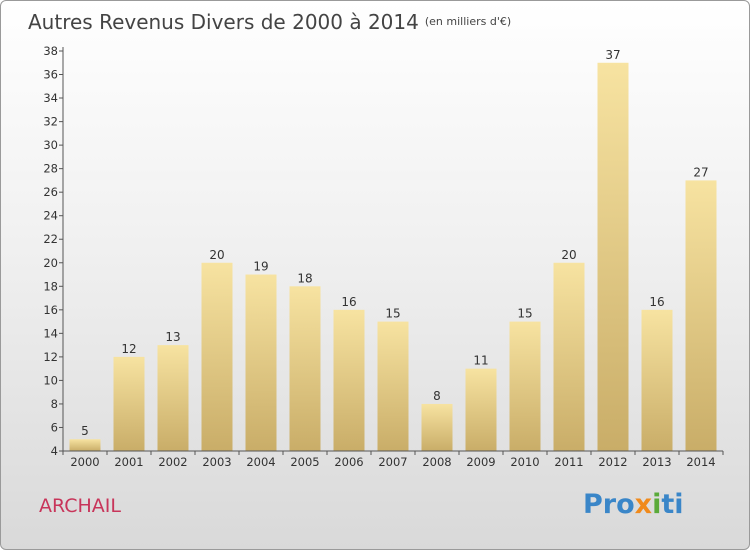 This screenshot has width=750, height=550. Describe the element at coordinates (260, 462) in the screenshot. I see `x-tick-label-2004: 2004` at that location.